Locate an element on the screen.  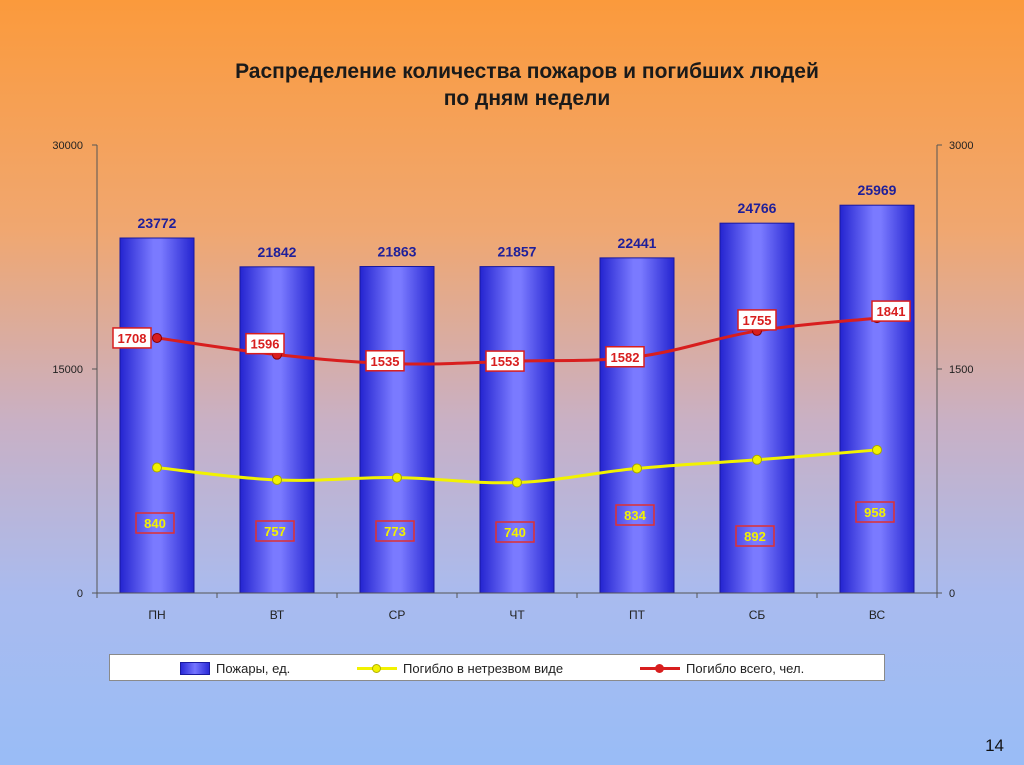
drunk-value-label: 834 is located at coordinates (635, 515).